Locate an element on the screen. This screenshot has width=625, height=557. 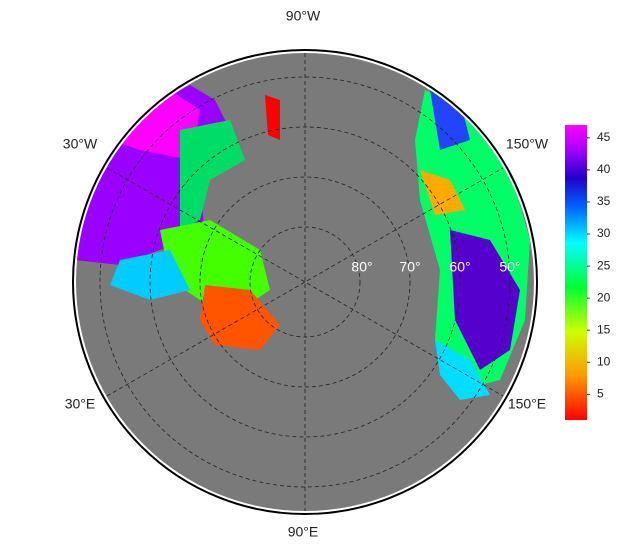
graticule-circle is located at coordinates (305, 282).